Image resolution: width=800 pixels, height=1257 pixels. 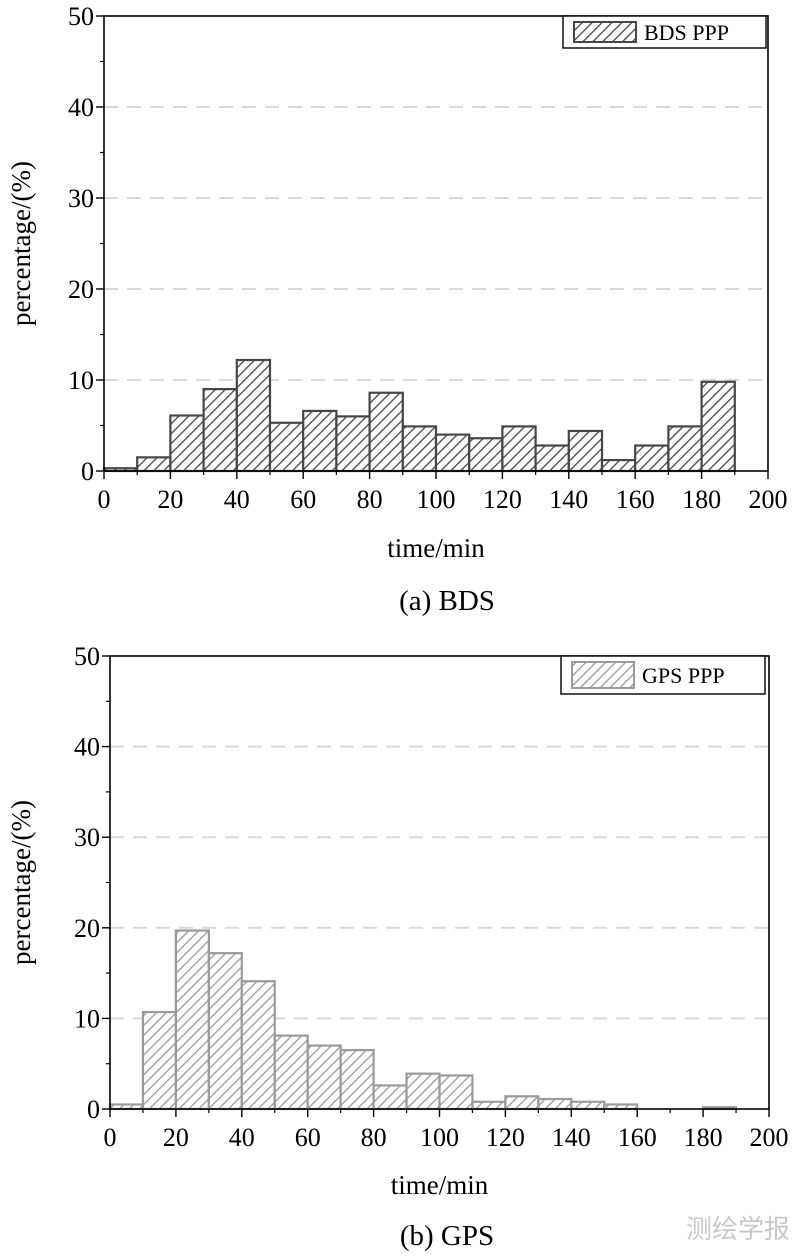 What do you see at coordinates (701, 499) in the screenshot?
I see `panel-a-x-tick-label: 180` at bounding box center [701, 499].